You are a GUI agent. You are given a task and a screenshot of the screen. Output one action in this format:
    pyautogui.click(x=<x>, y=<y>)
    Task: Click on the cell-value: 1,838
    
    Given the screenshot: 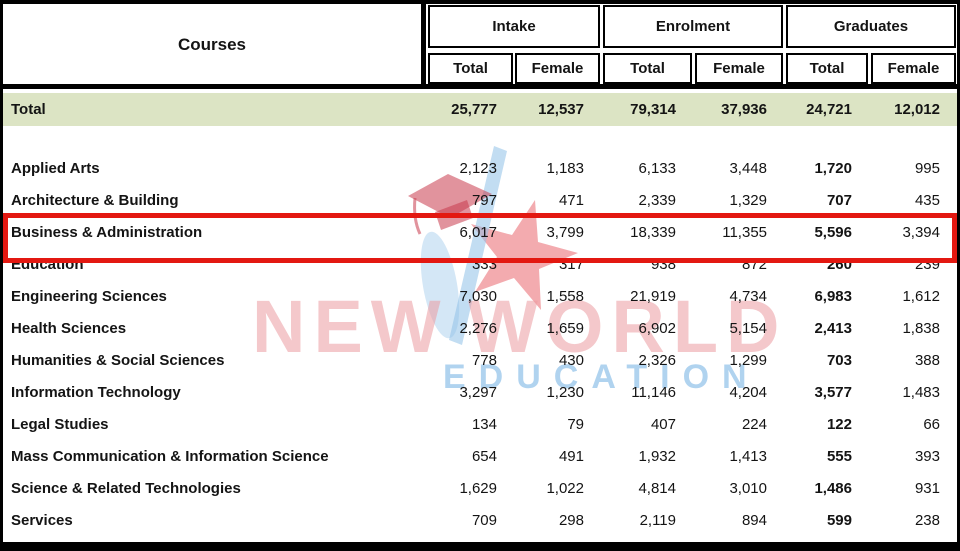 What is the action you would take?
    pyautogui.click(x=921, y=328)
    